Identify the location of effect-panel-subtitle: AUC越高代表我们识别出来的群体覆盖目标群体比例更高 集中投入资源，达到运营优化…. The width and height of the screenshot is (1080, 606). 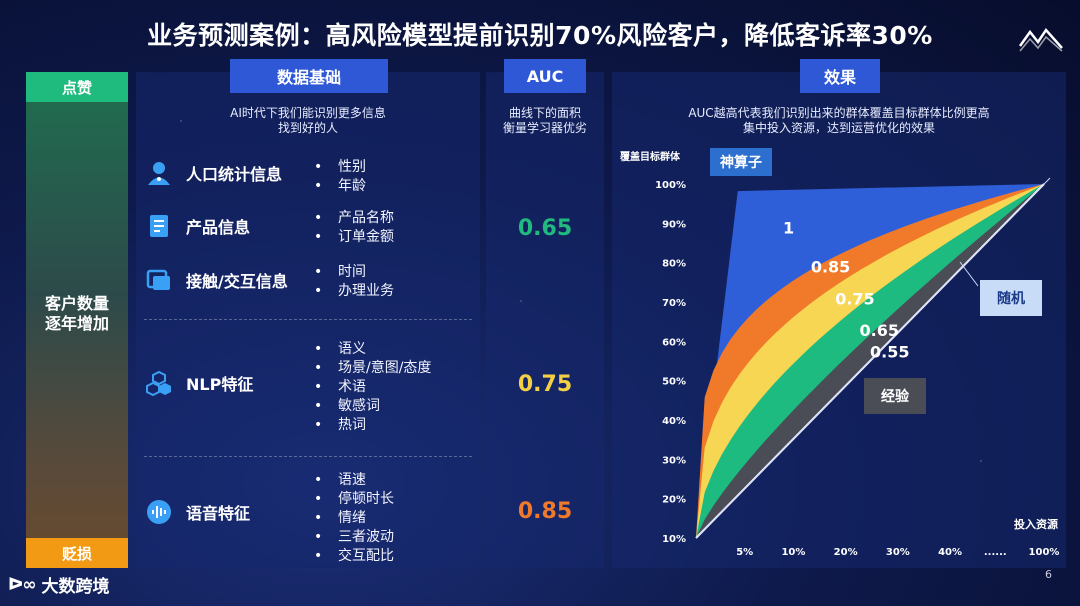
(839, 121).